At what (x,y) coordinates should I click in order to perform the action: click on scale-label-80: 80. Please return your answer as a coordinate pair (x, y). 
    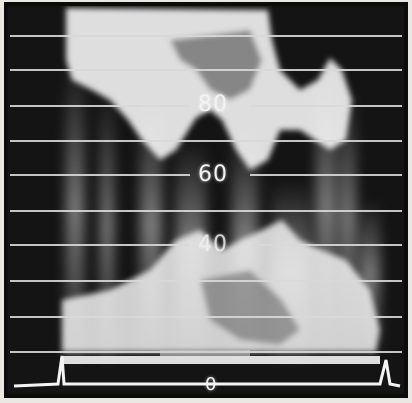
    Looking at the image, I should click on (213, 104).